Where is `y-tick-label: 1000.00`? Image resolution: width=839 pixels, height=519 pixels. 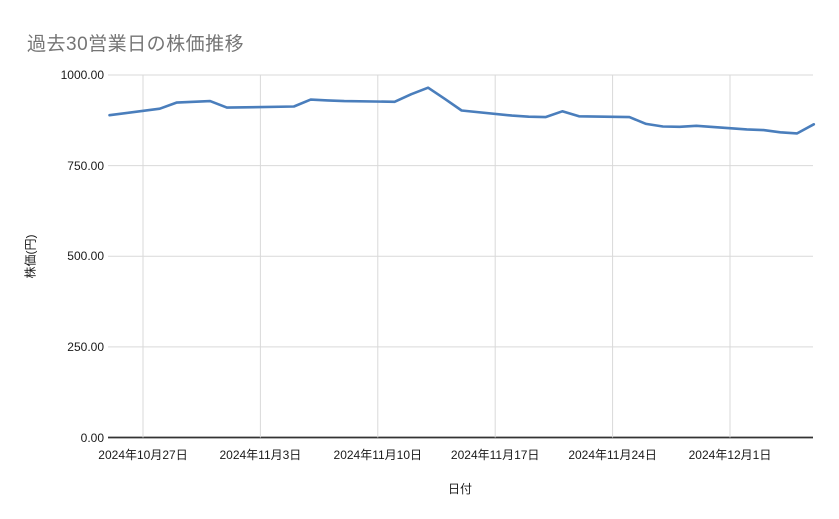 y-tick-label: 1000.00 is located at coordinates (82, 75).